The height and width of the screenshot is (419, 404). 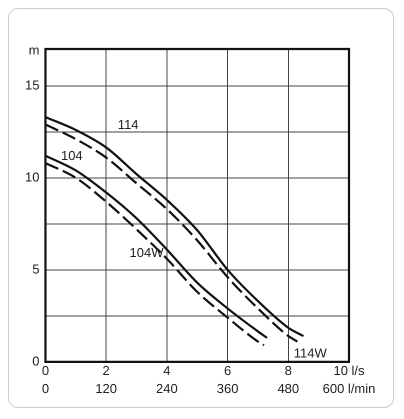 I want to click on y-tick-label: 5, so click(x=36, y=268).